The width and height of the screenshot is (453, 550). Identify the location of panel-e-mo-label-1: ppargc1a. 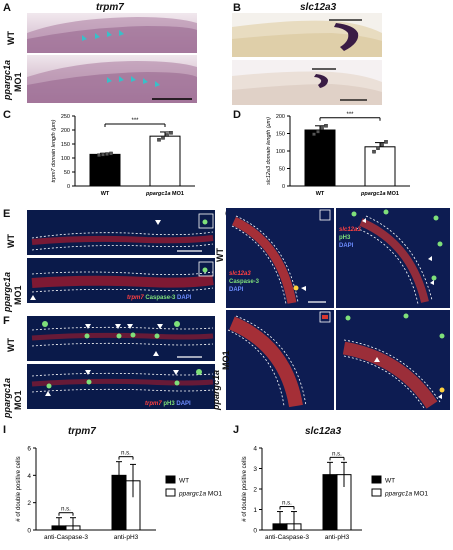
(7, 291).